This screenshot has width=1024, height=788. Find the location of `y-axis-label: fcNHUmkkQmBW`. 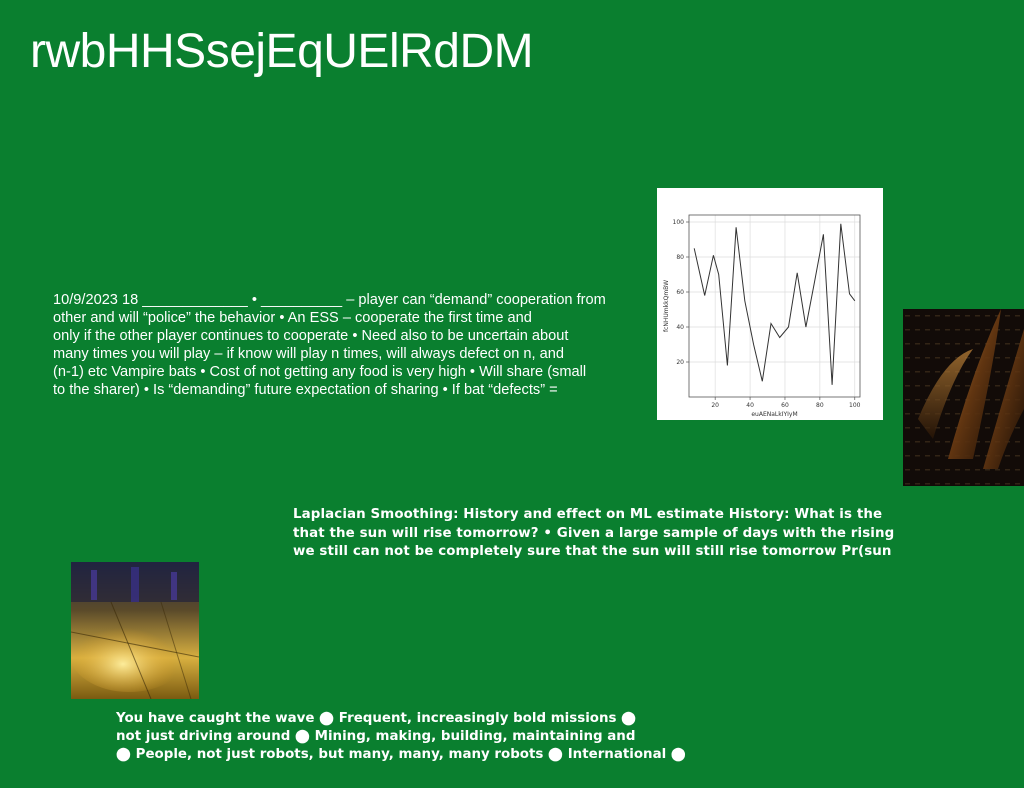

y-axis-label: fcNHUmkkQmBW is located at coordinates (666, 306).